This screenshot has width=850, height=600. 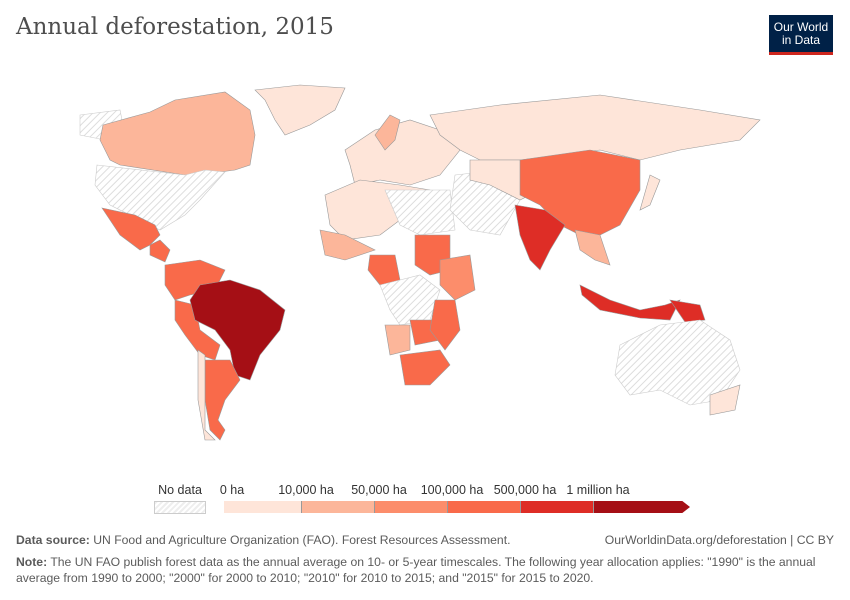 I want to click on owid-logo: Our World in Data, so click(x=801, y=35).